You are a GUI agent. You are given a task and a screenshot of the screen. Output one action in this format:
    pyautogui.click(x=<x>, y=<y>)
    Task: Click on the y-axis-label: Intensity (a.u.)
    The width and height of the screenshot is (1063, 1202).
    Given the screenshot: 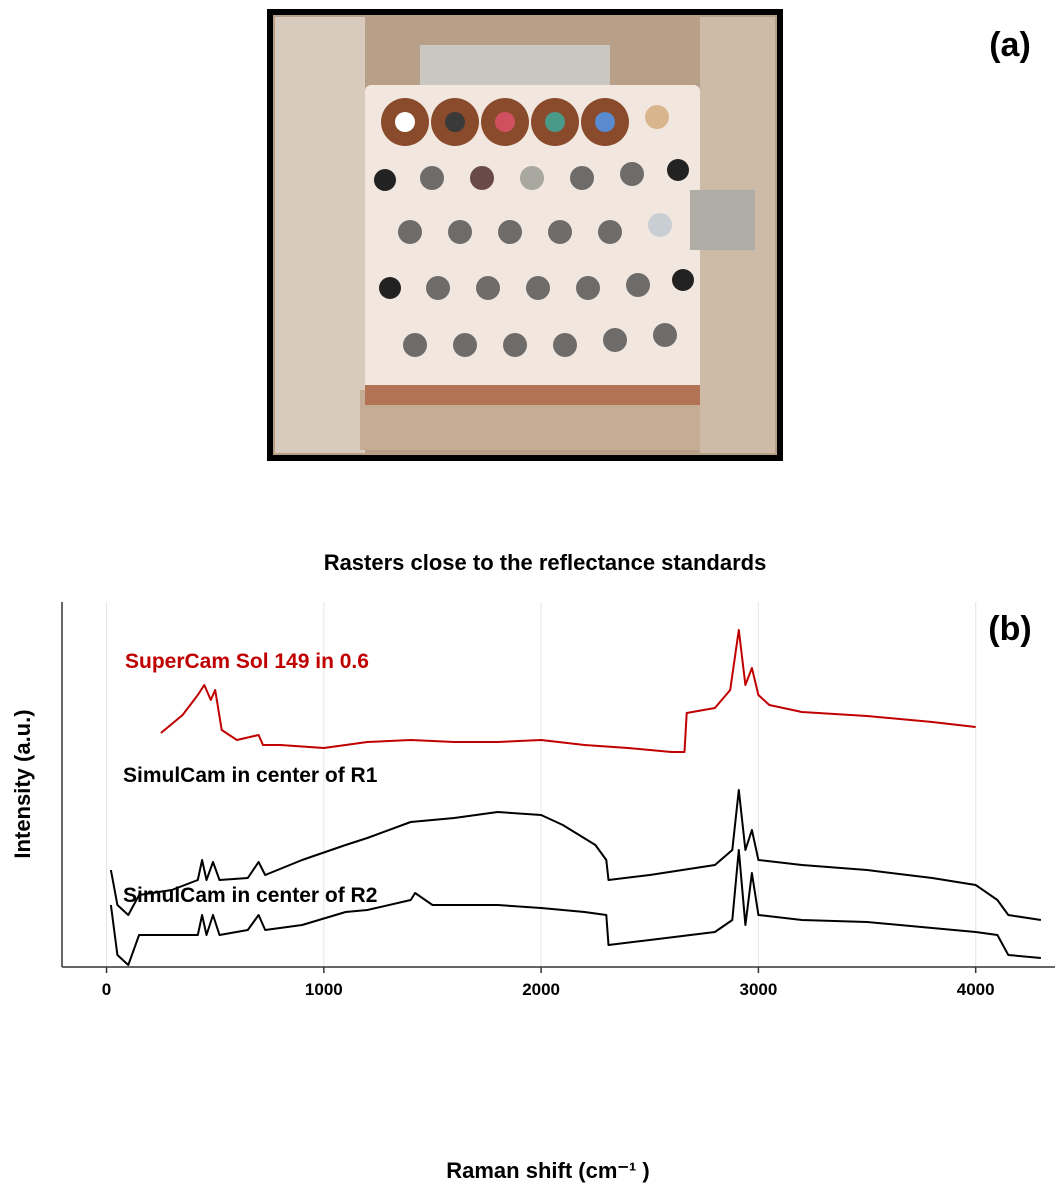 What is the action you would take?
    pyautogui.click(x=22, y=783)
    